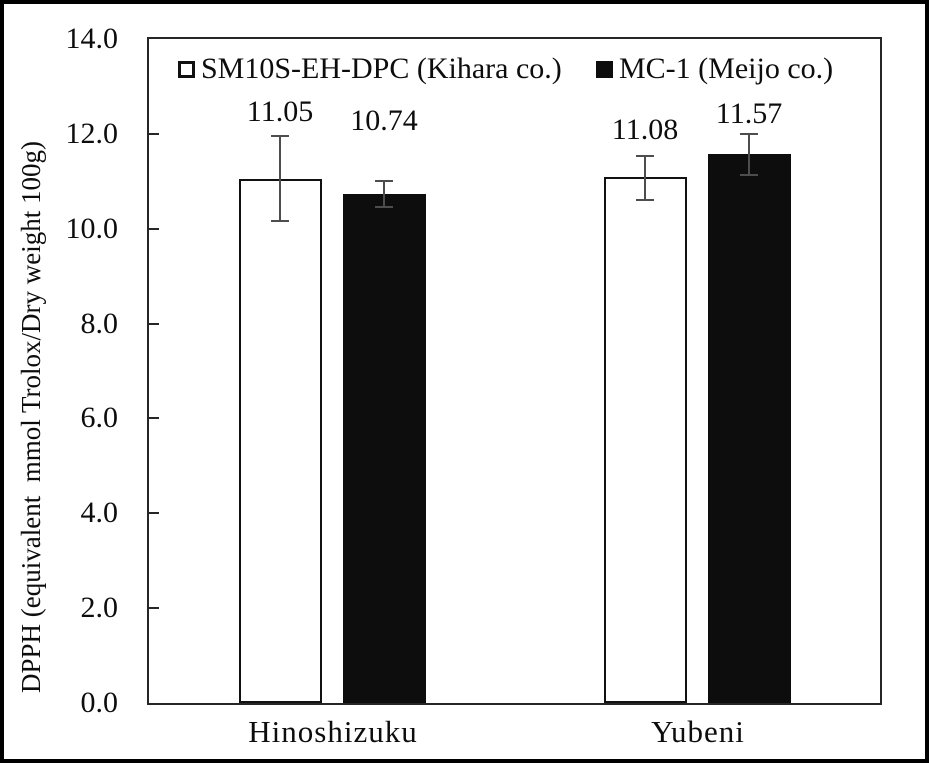 The height and width of the screenshot is (763, 929). I want to click on data-label-hinoshizuku-series-1: 10.74, so click(384, 120).